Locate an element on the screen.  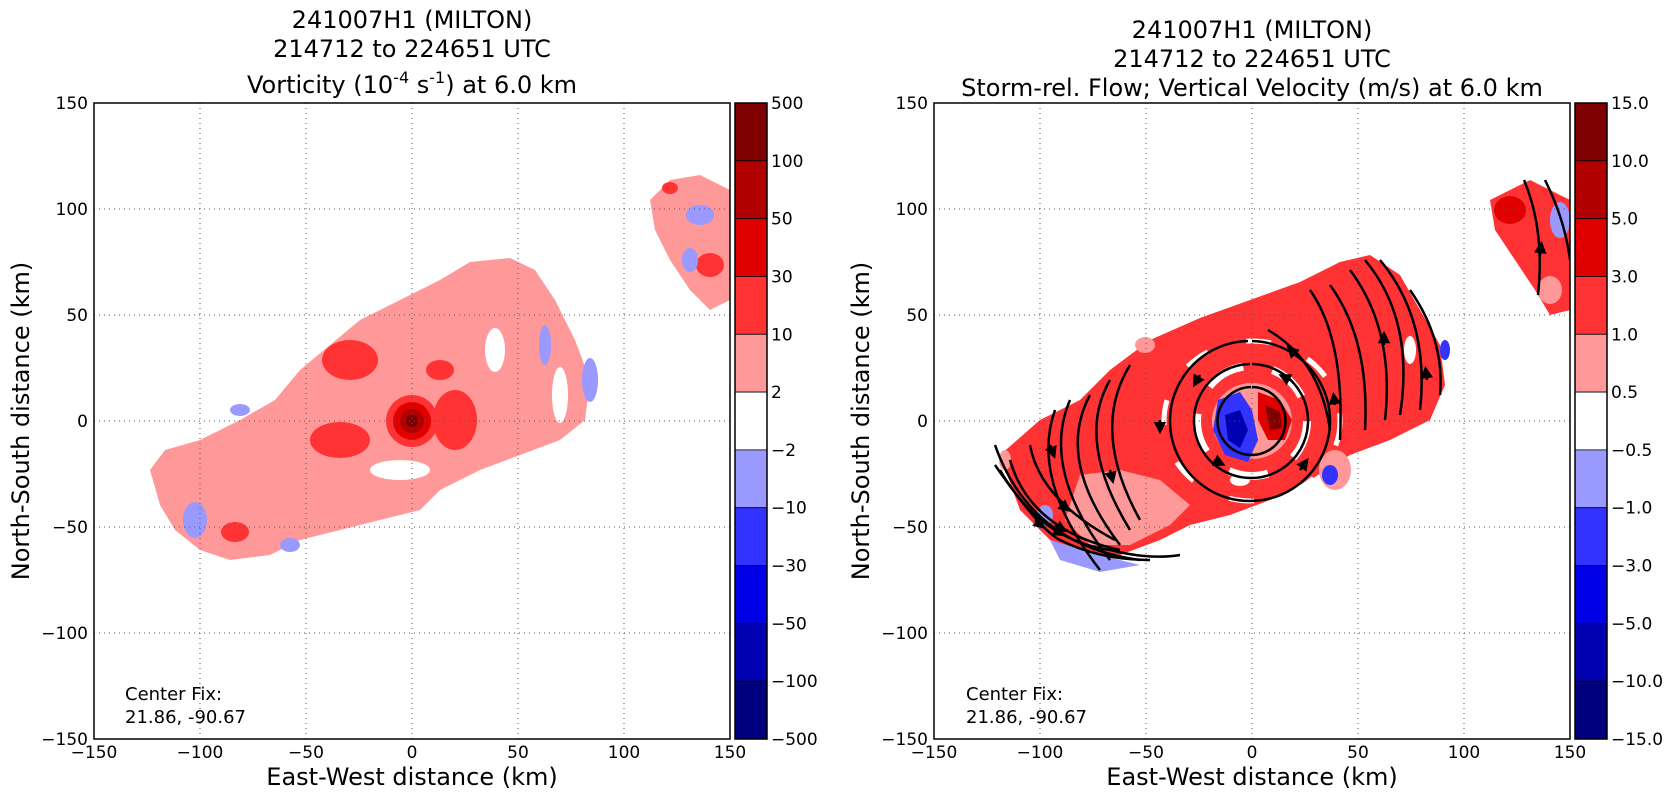
colorbar-tick-label: −2 is located at coordinates (783, 451).